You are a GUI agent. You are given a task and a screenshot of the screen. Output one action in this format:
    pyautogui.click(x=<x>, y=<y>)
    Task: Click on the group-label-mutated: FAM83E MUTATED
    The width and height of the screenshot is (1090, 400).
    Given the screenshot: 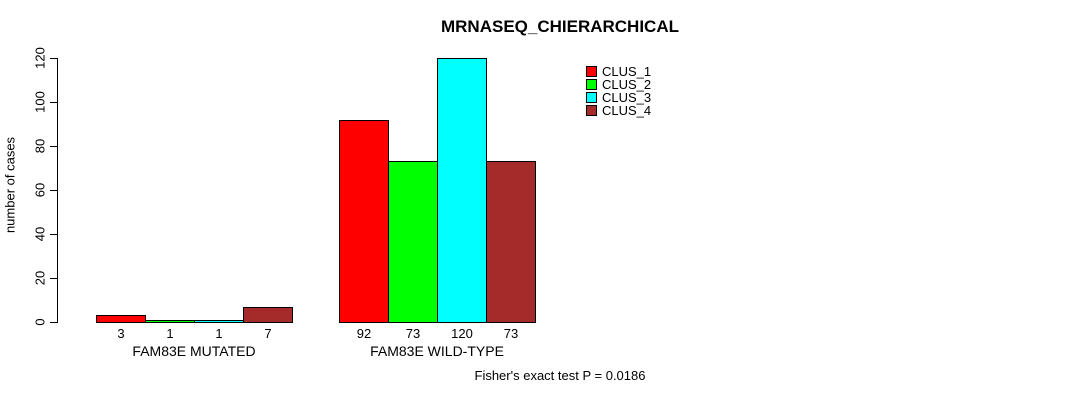 What is the action you would take?
    pyautogui.click(x=194, y=351)
    